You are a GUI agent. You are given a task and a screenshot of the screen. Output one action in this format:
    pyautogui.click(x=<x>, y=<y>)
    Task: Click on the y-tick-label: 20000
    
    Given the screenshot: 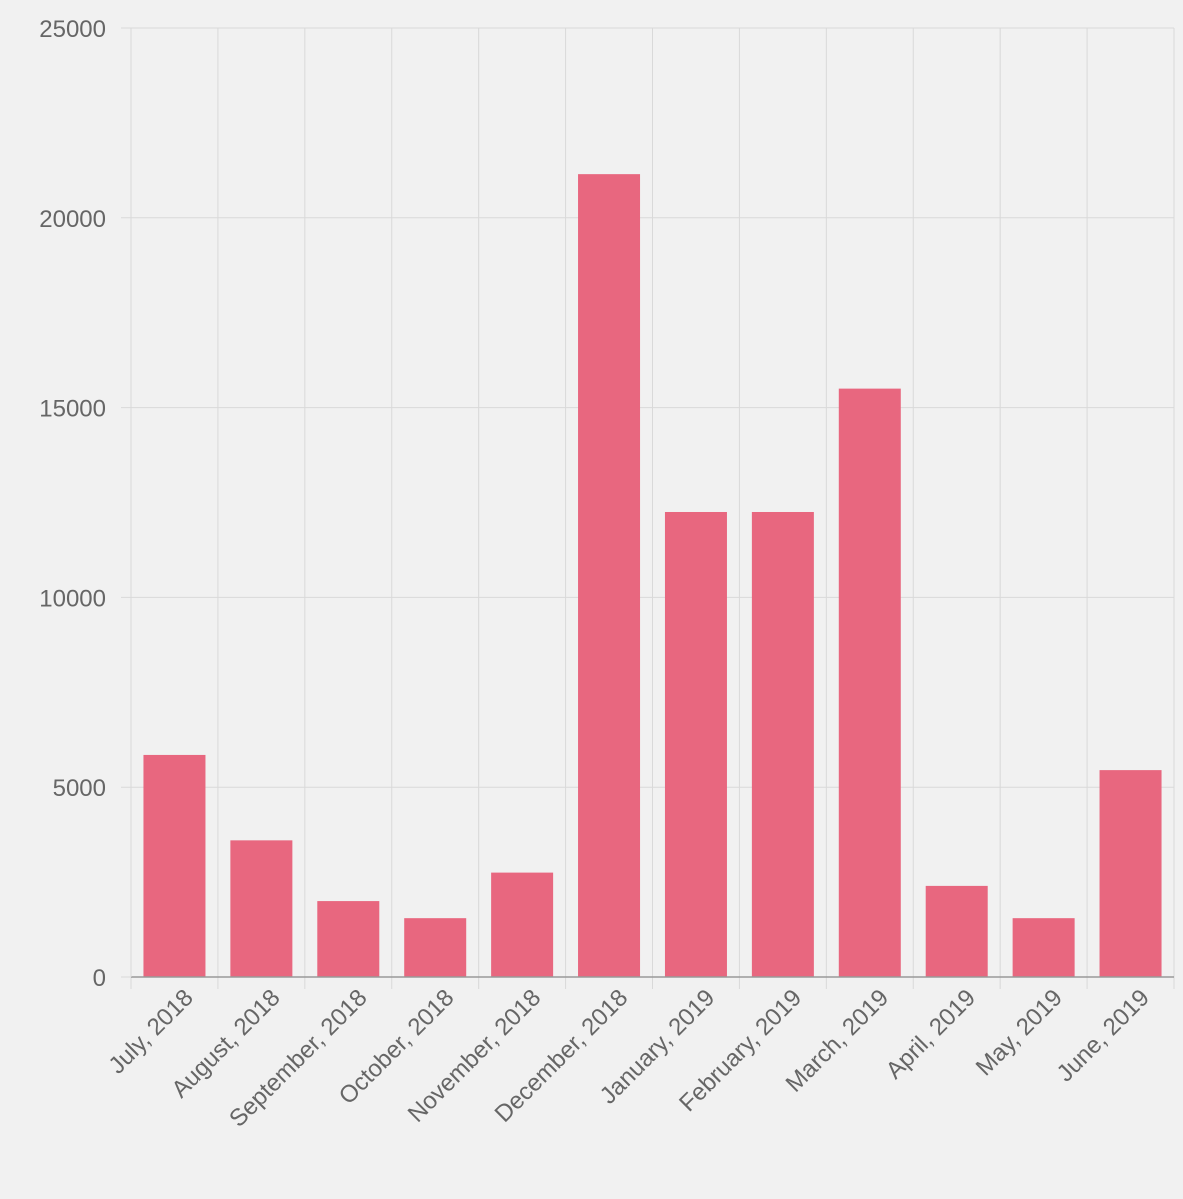 What is the action you would take?
    pyautogui.click(x=72, y=219)
    